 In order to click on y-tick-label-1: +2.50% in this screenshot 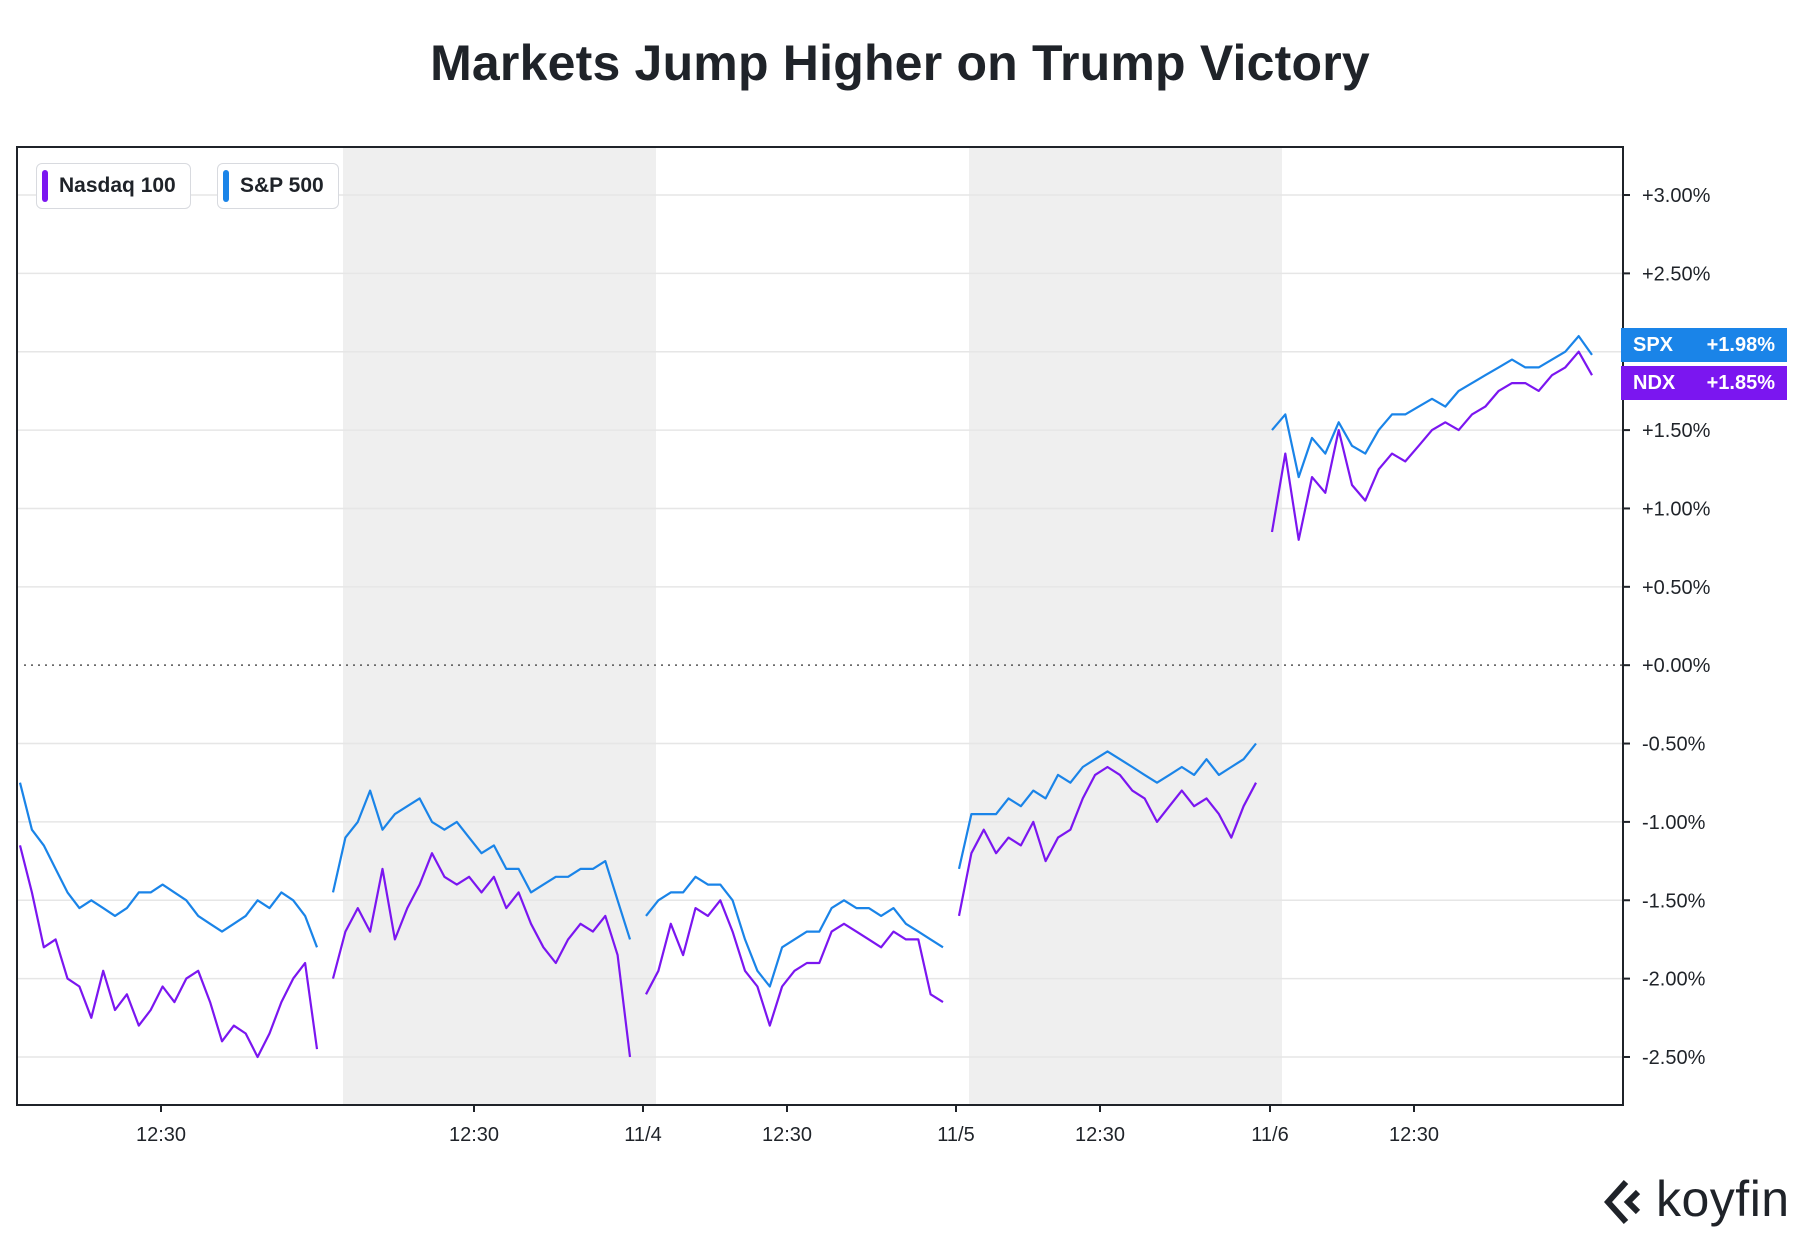, I will do `click(1676, 274)`.